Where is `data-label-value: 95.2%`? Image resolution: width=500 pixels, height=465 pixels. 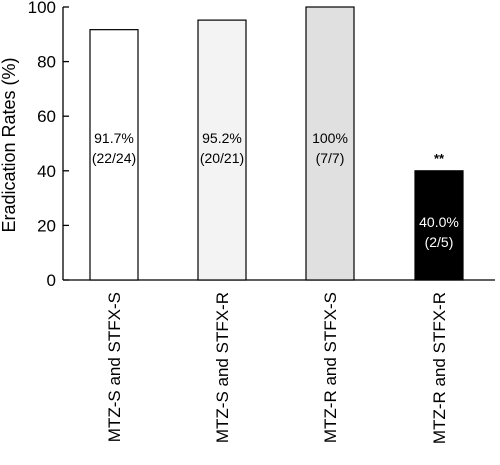 data-label-value: 95.2% is located at coordinates (222, 138).